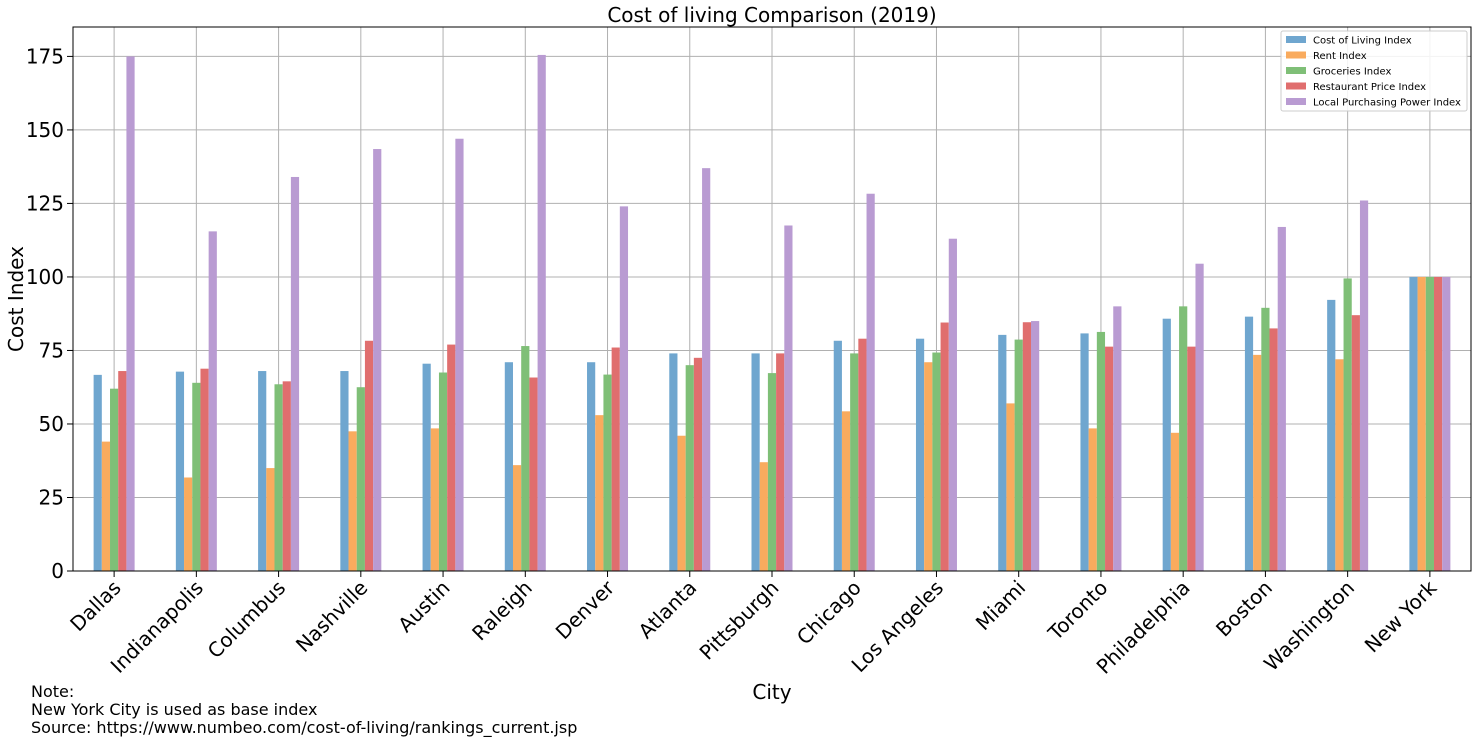 The image size is (1481, 743). Describe the element at coordinates (174, 709) in the screenshot. I see `note-base-index: New York City is used as base index` at that location.